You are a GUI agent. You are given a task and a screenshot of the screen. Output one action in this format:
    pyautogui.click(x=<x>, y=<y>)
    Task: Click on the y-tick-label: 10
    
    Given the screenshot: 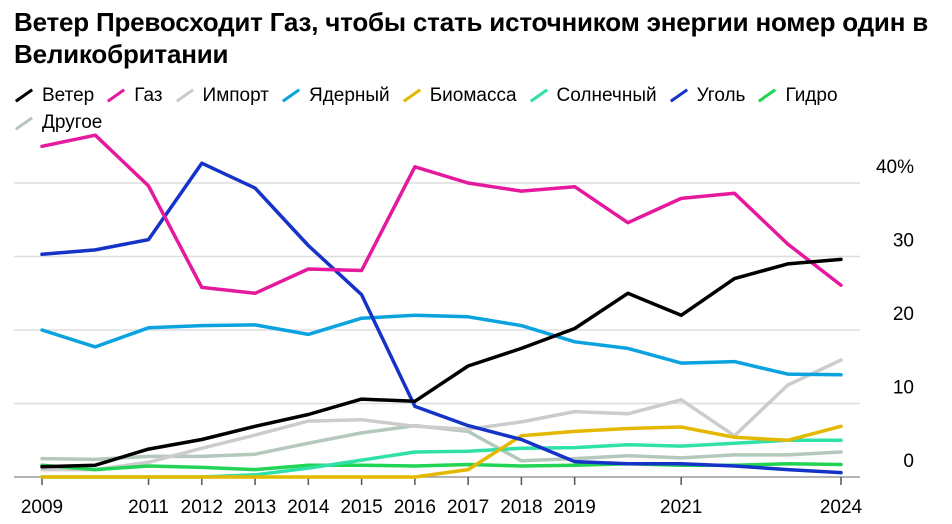 What is the action you would take?
    pyautogui.click(x=903, y=388)
    